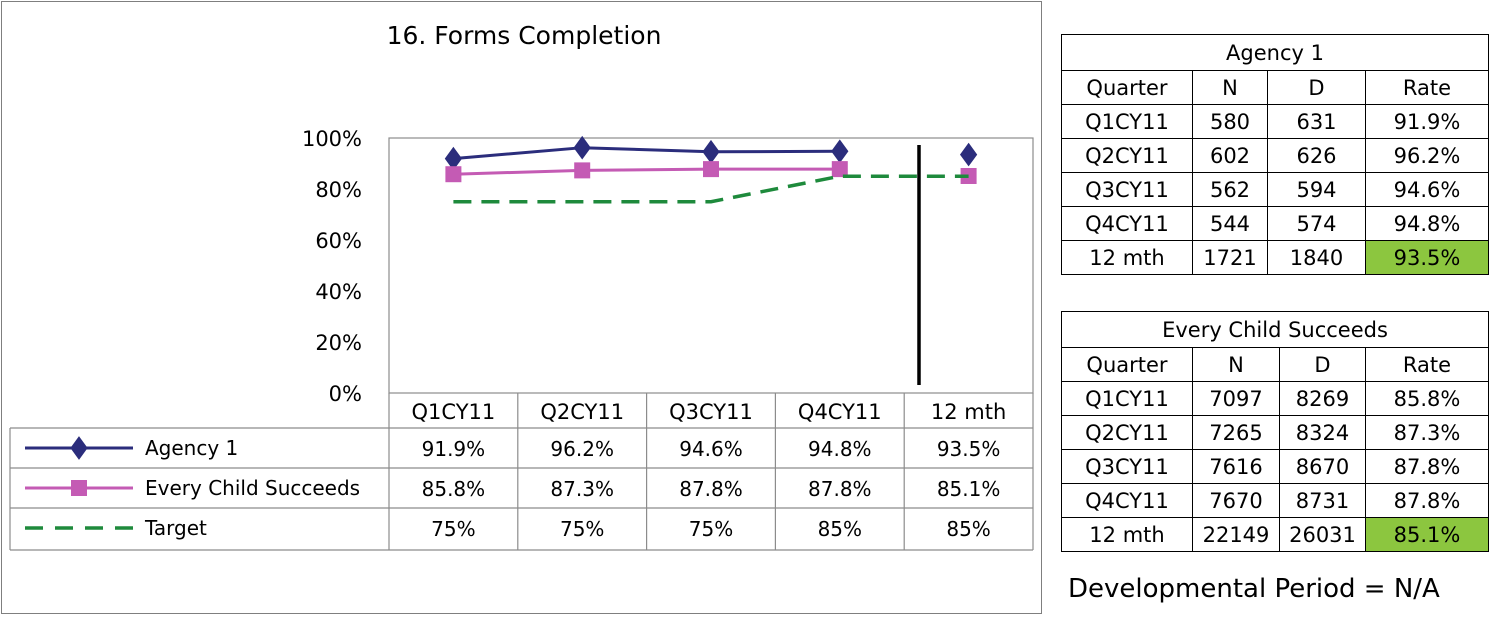  Describe the element at coordinates (1427, 432) in the screenshot. I see `cell-rate: 87.3%` at that location.